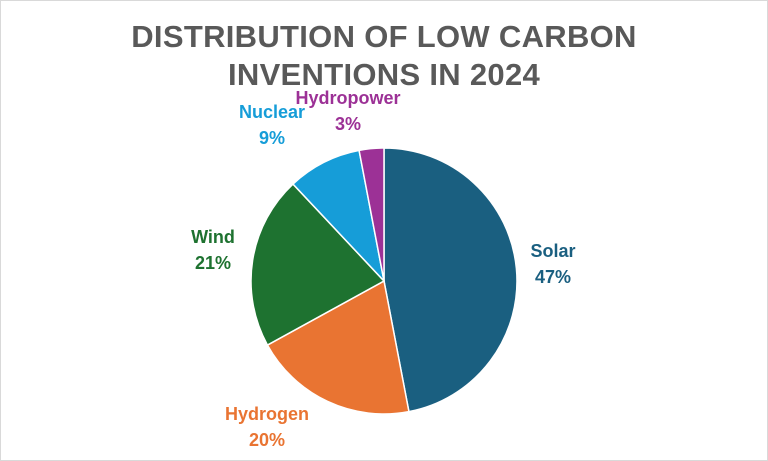  What do you see at coordinates (348, 124) in the screenshot?
I see `slice-value-label-hydropower: 3%` at bounding box center [348, 124].